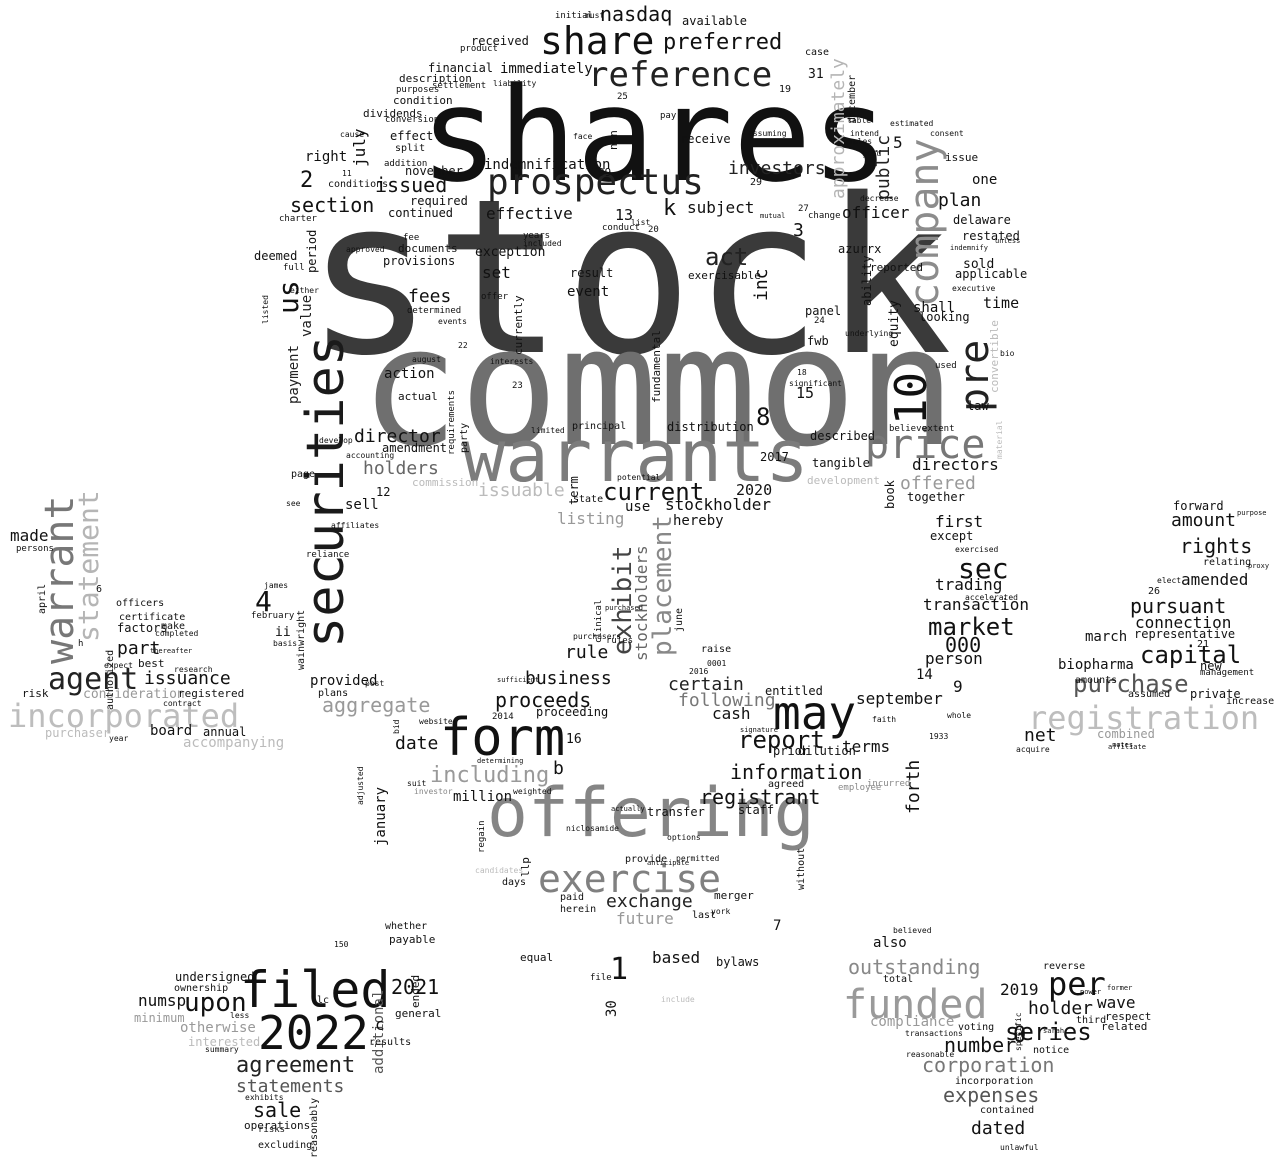 The height and width of the screenshot is (1160, 1280). What do you see at coordinates (406, 164) in the screenshot?
I see `word-addition: addition` at bounding box center [406, 164].